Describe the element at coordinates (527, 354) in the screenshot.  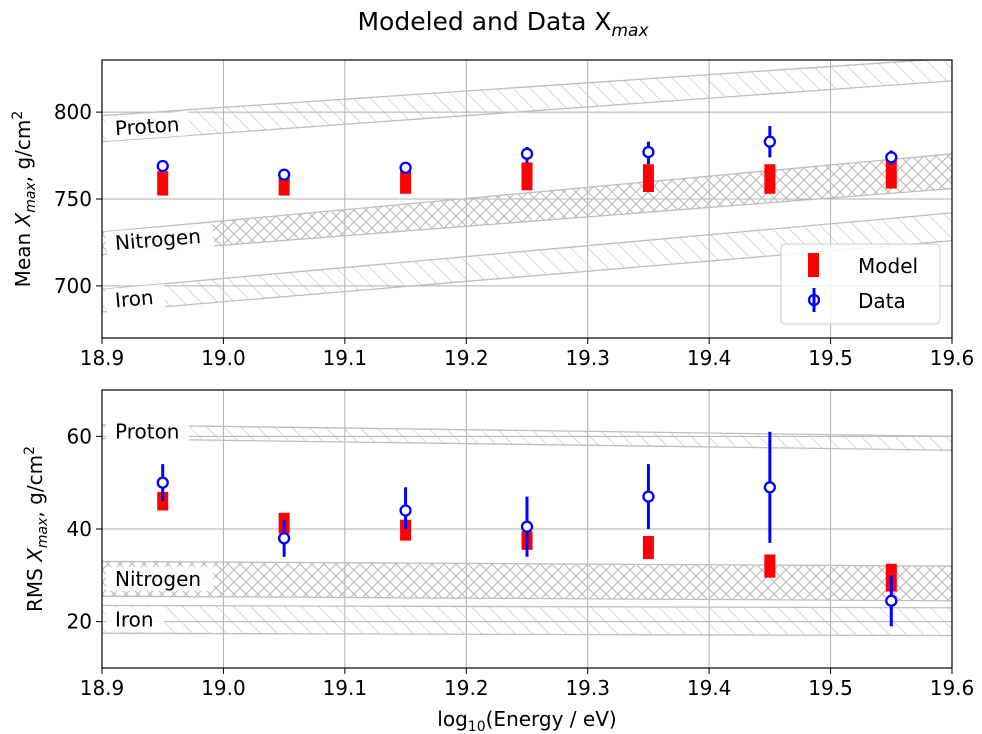
I see `x-ticks-top: 18.9 19.0 19.1 19.2 19.3 19.4 19.5 19.6` at that location.